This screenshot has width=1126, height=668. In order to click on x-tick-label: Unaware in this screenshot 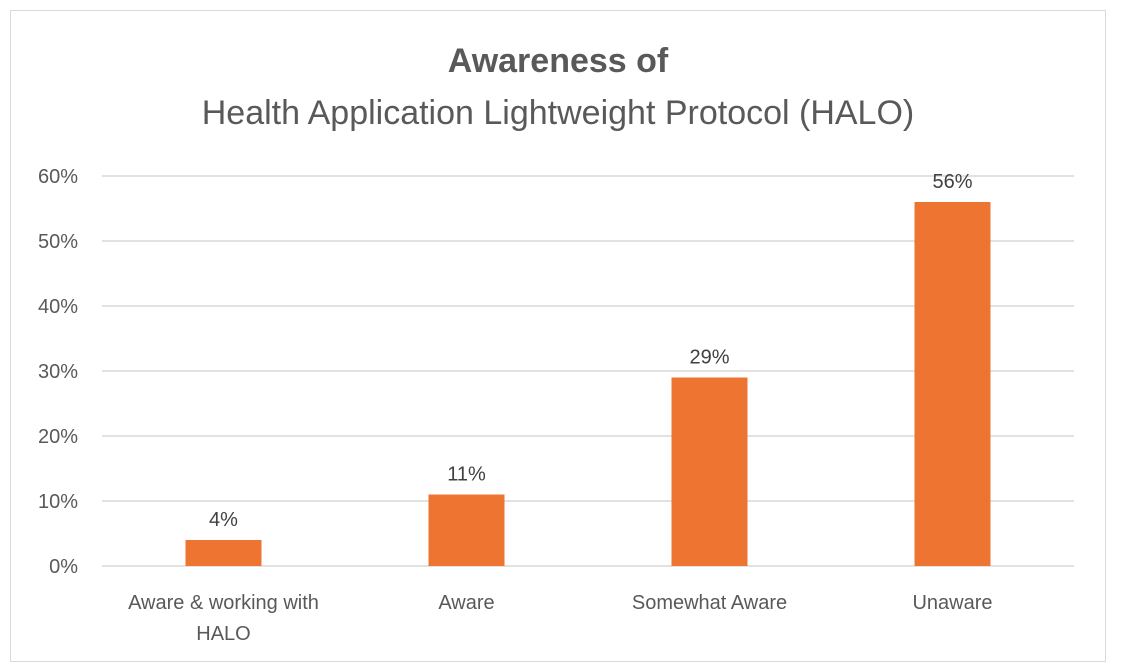, I will do `click(952, 603)`.